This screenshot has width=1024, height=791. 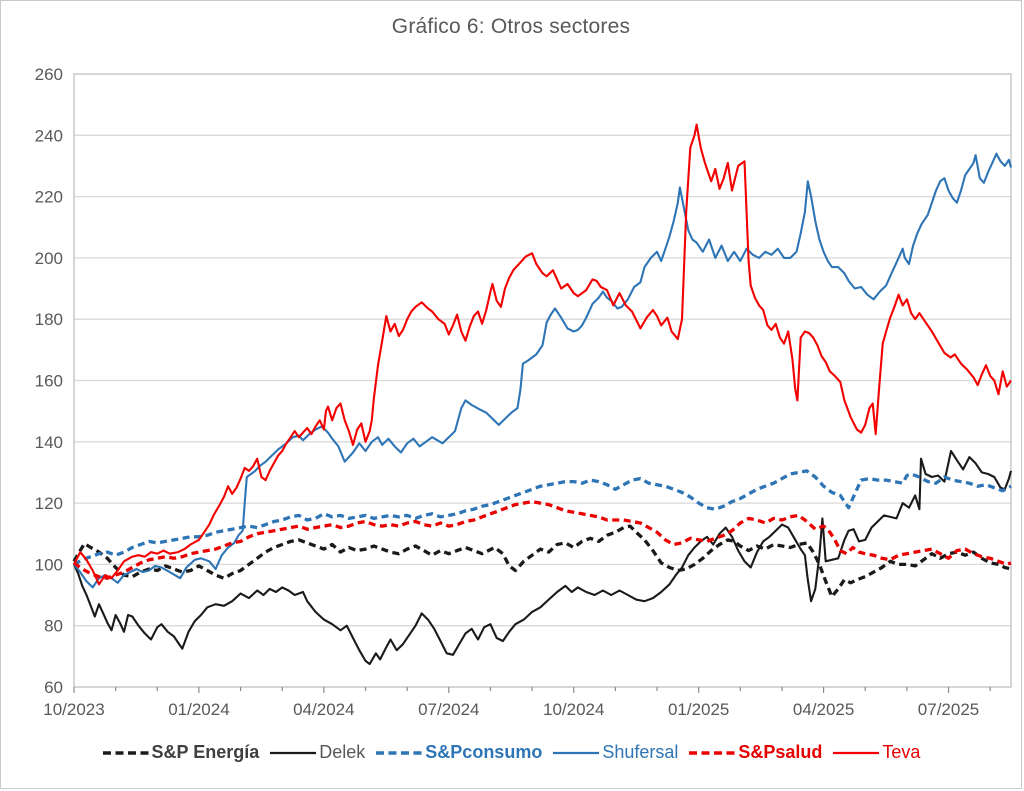 I want to click on legend-item-teva: Teva, so click(x=876, y=752).